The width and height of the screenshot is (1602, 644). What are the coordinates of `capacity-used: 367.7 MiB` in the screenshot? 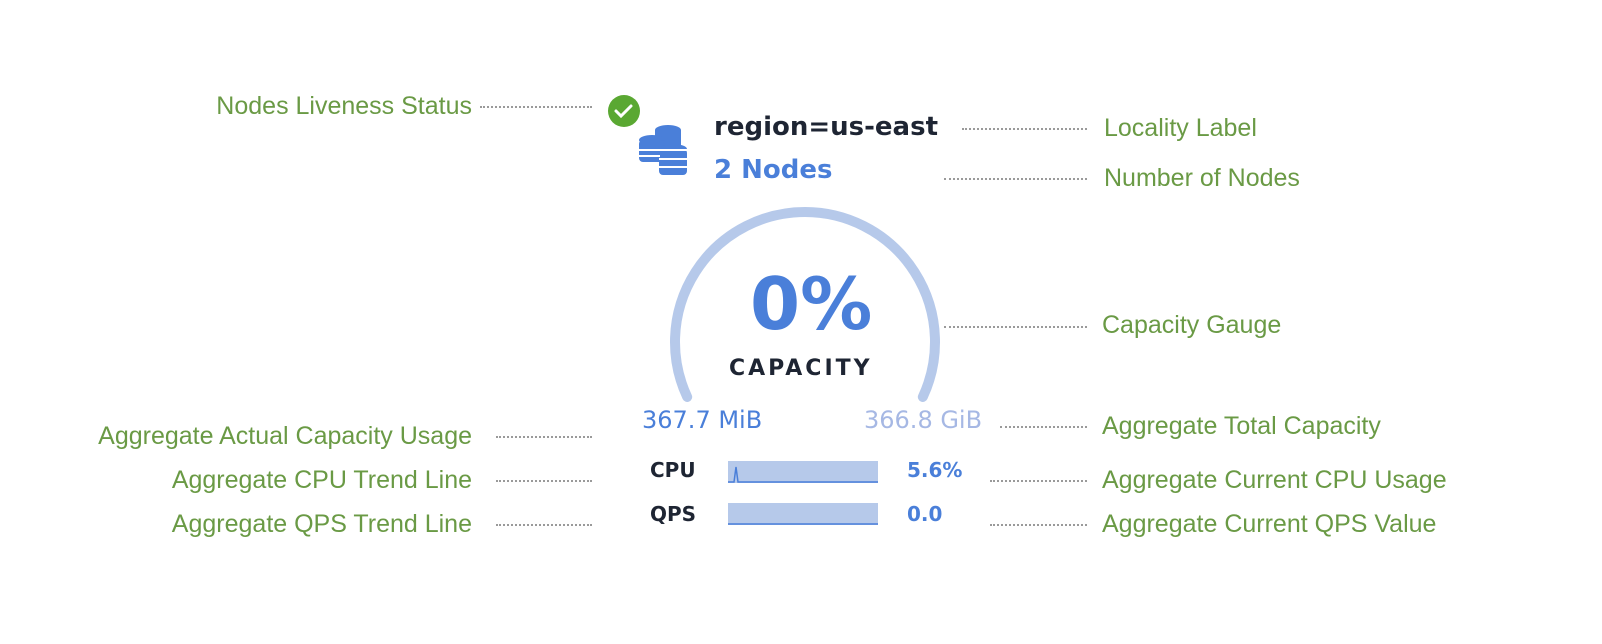 It's located at (702, 420).